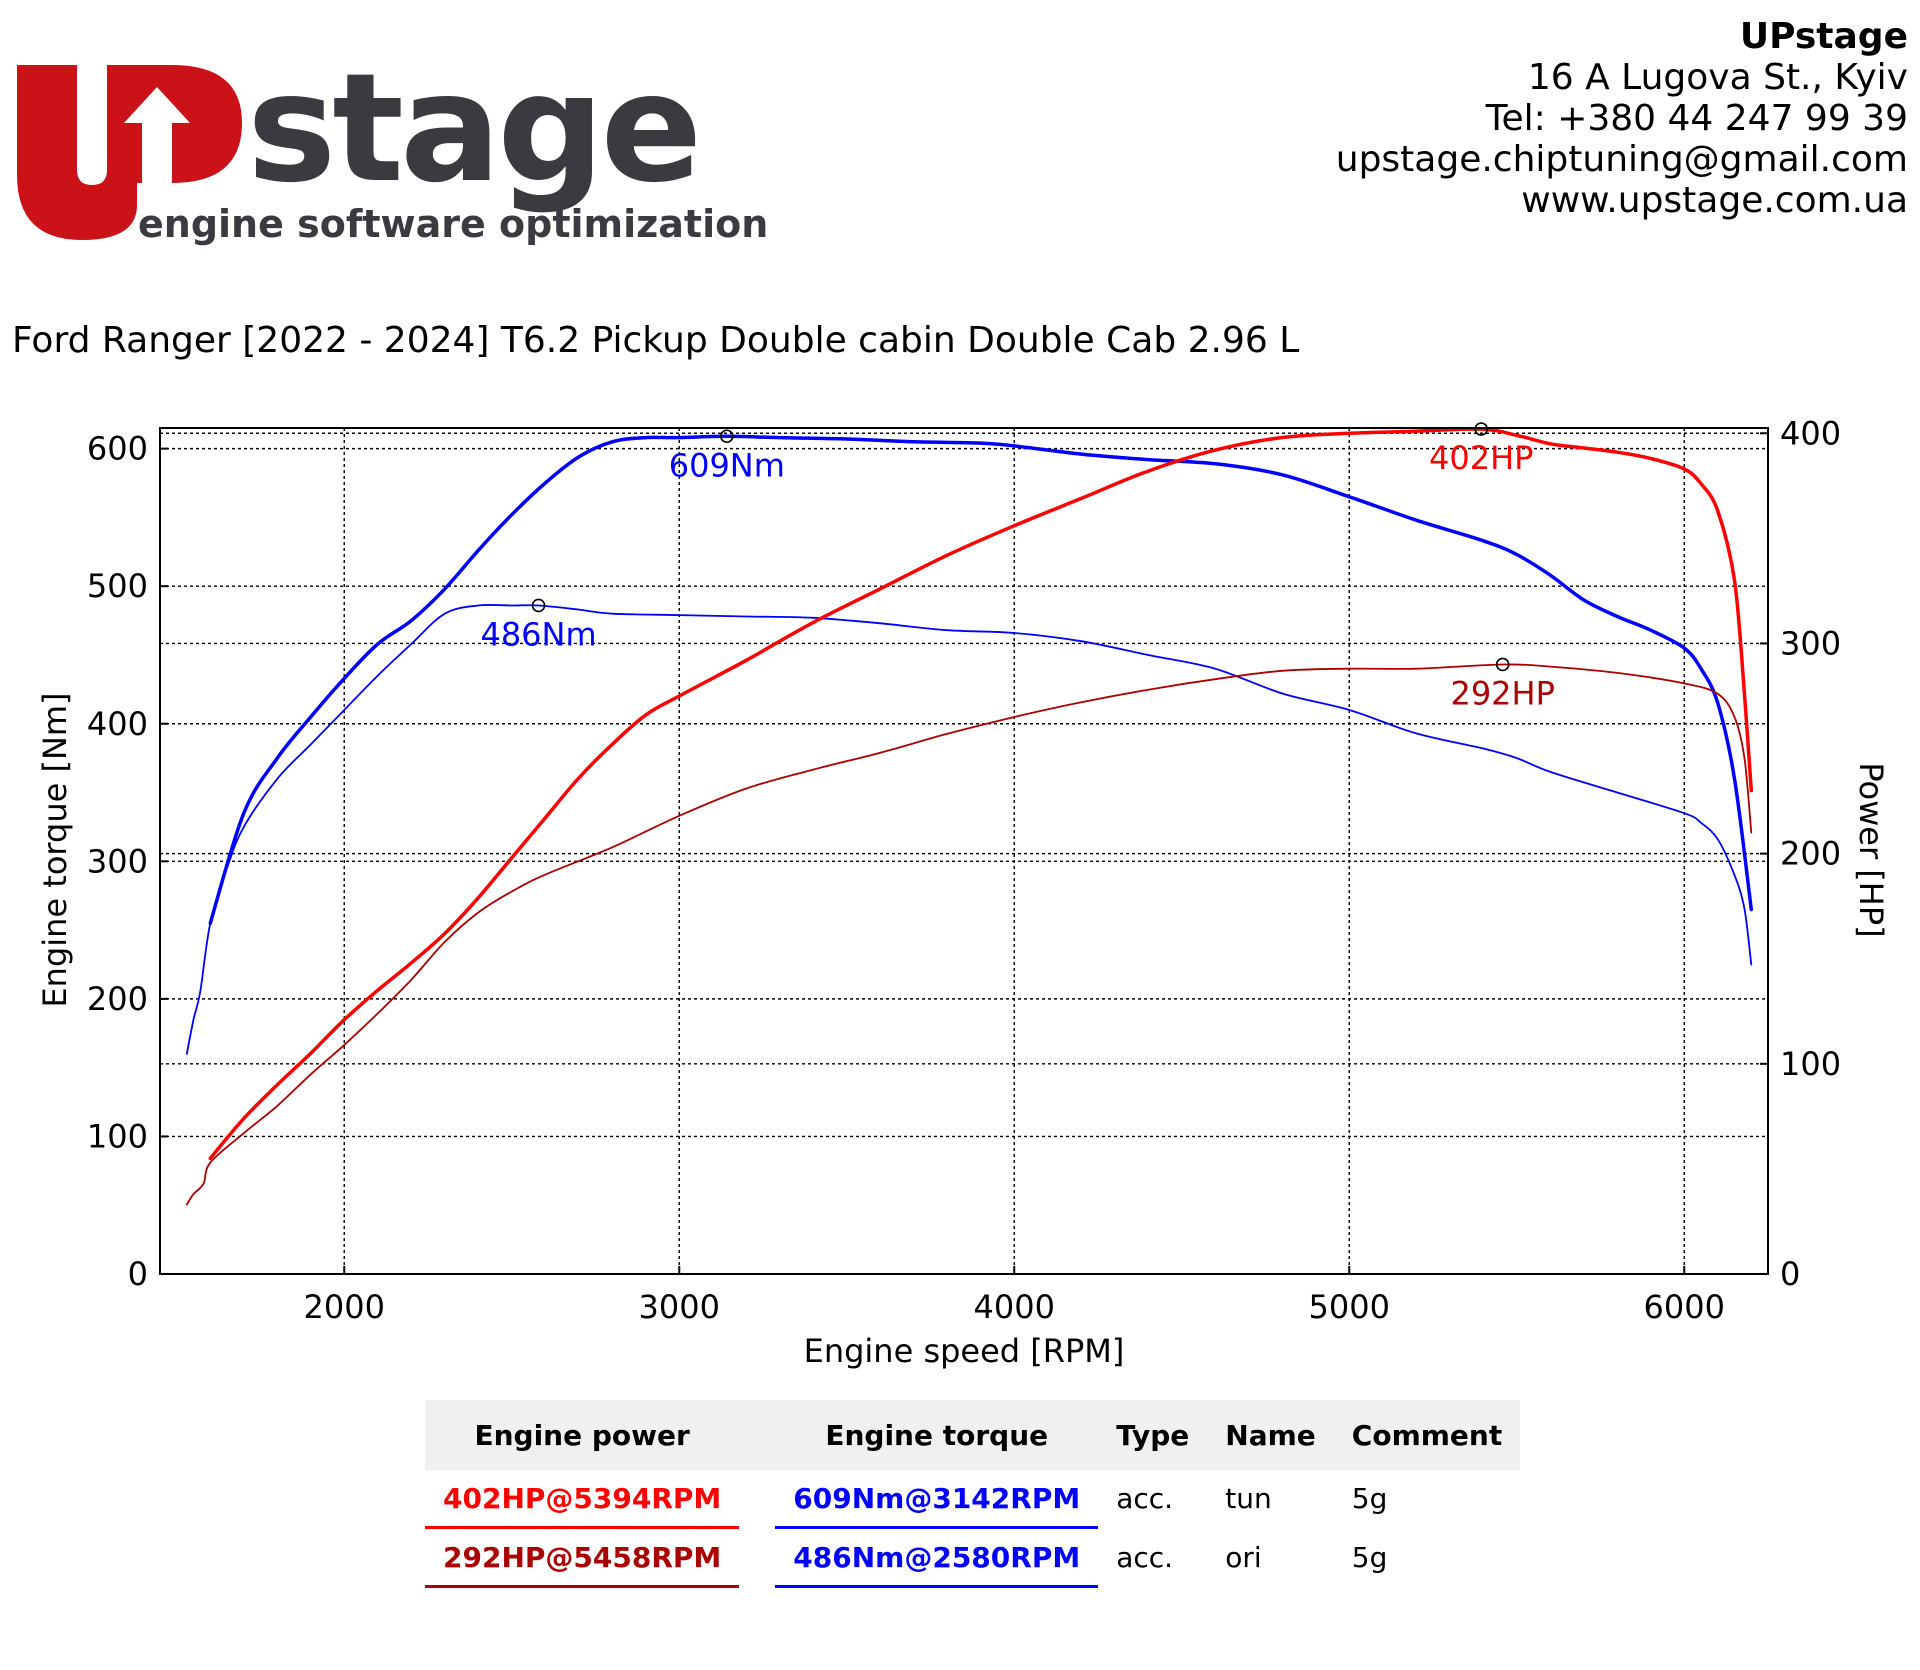 This screenshot has width=1920, height=1670. Describe the element at coordinates (964, 1351) in the screenshot. I see `x-axis-label: Engine speed [RPM]` at that location.